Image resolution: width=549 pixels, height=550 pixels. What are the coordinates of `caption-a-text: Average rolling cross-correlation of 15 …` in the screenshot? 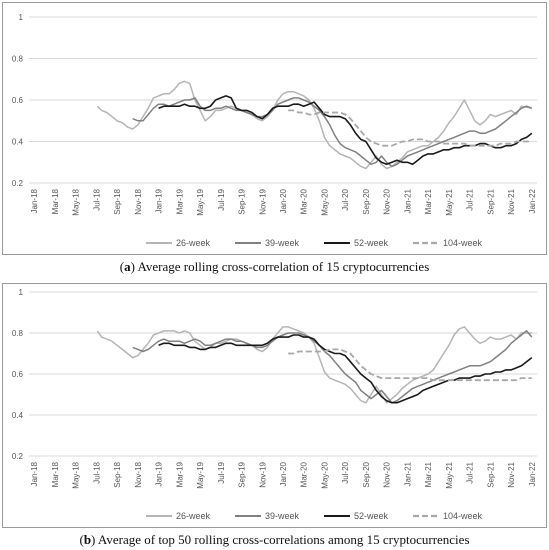 It's located at (282, 266).